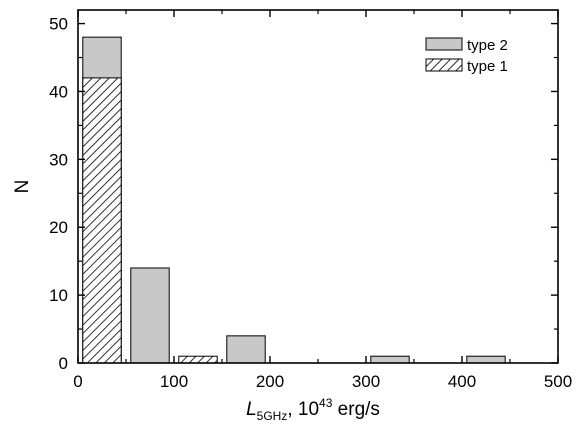  What do you see at coordinates (58, 227) in the screenshot?
I see `y-tick-label-2: 20` at bounding box center [58, 227].